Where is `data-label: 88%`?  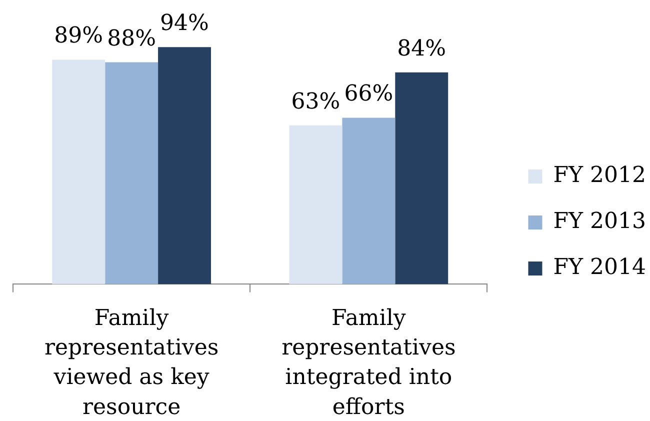
data-label: 88% is located at coordinates (131, 39).